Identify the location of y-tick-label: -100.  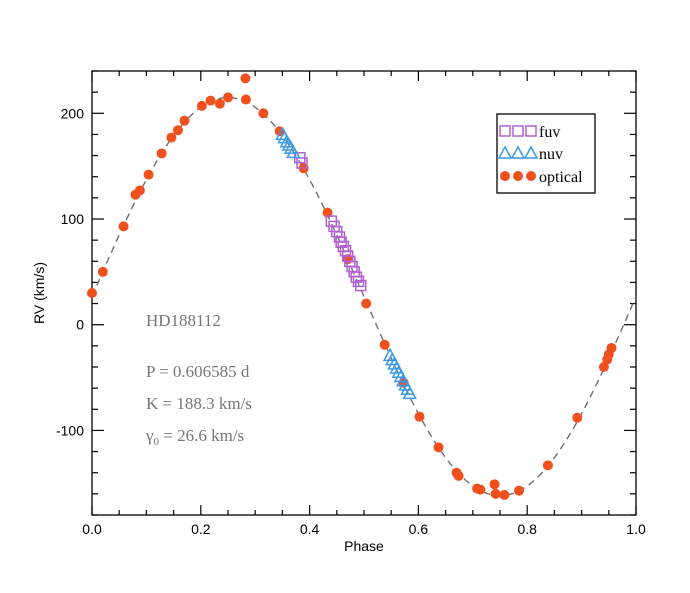
(70, 430).